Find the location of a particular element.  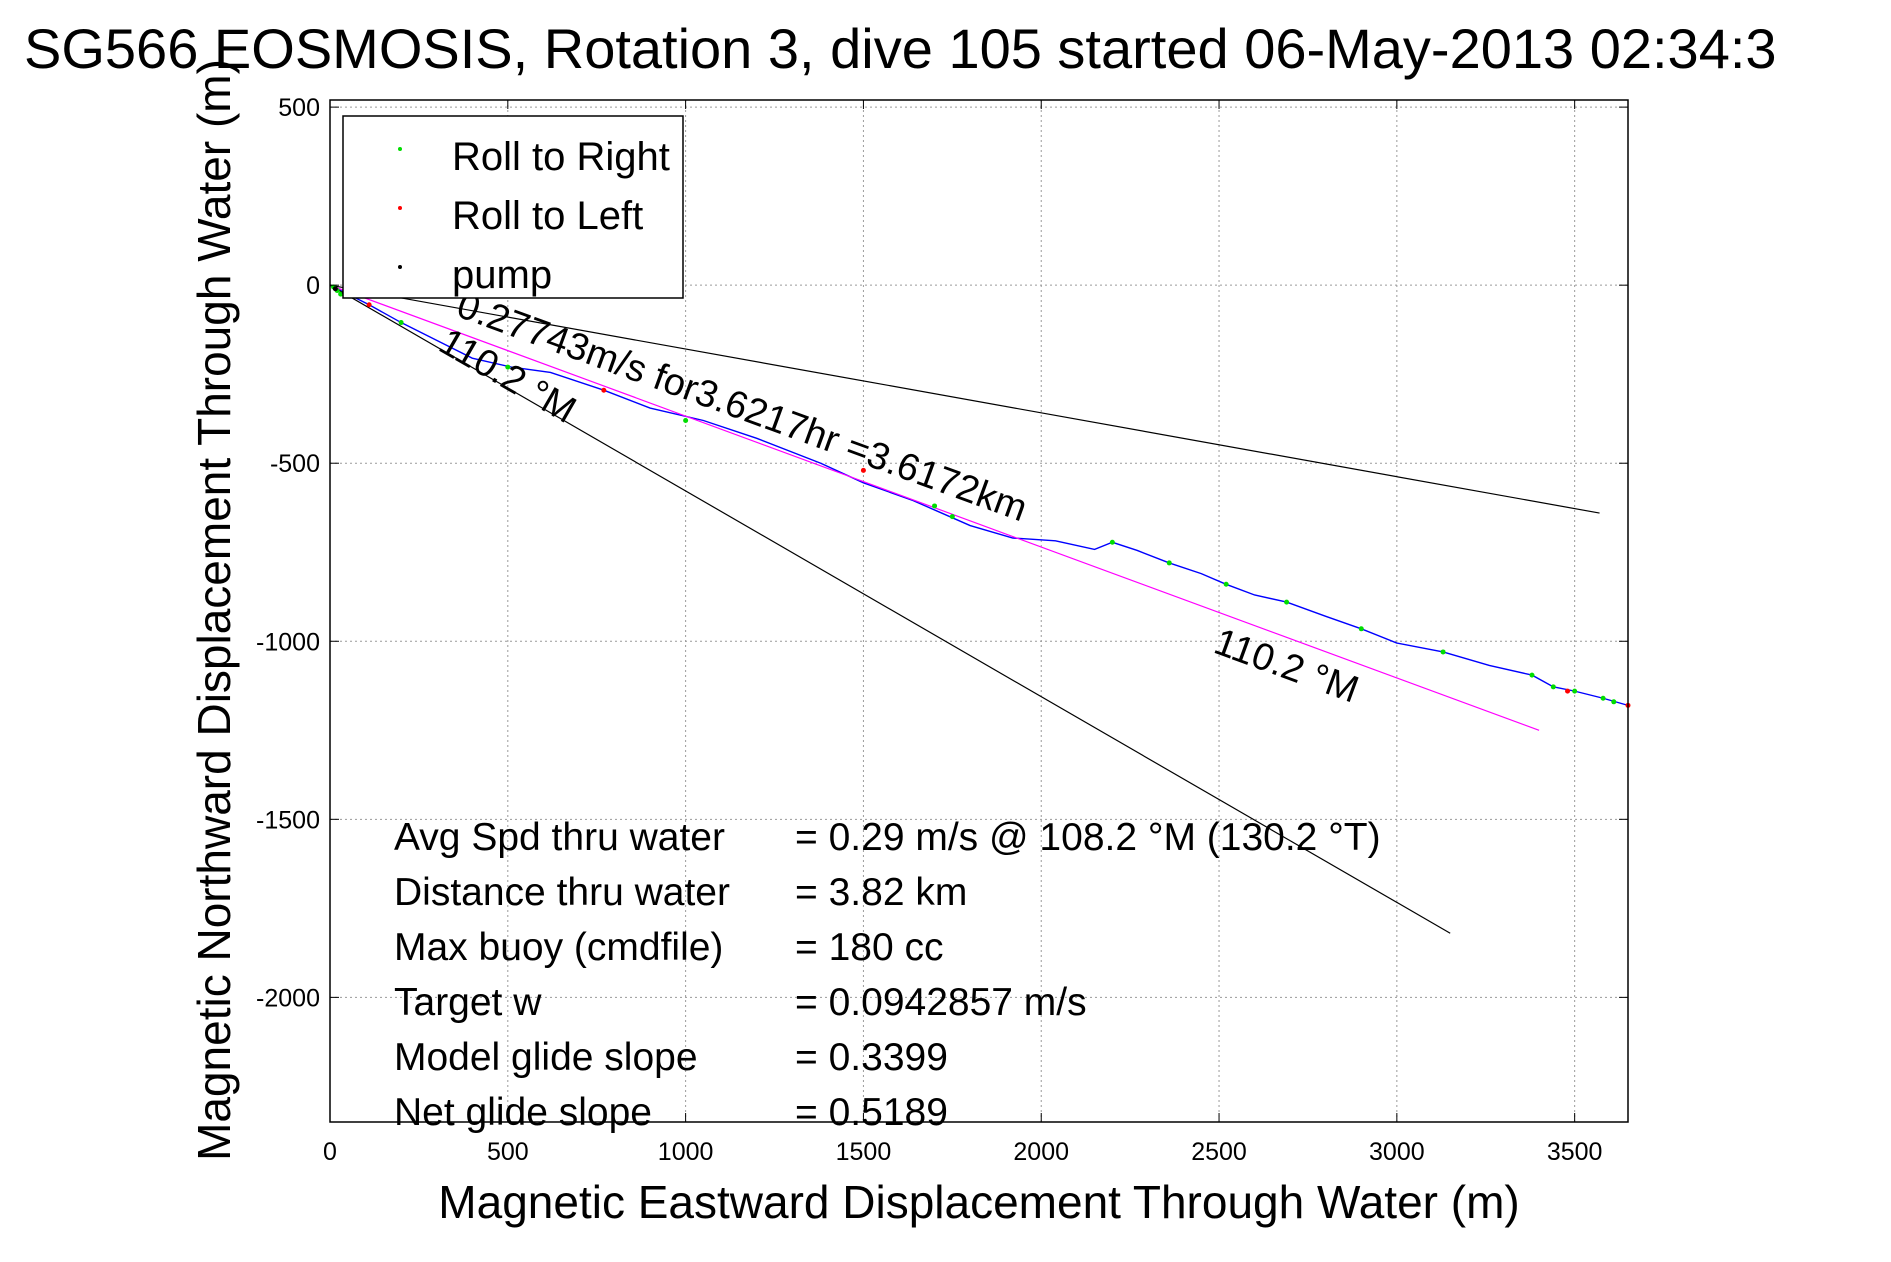

stat-label-distance: Distance thru water is located at coordinates (562, 892).